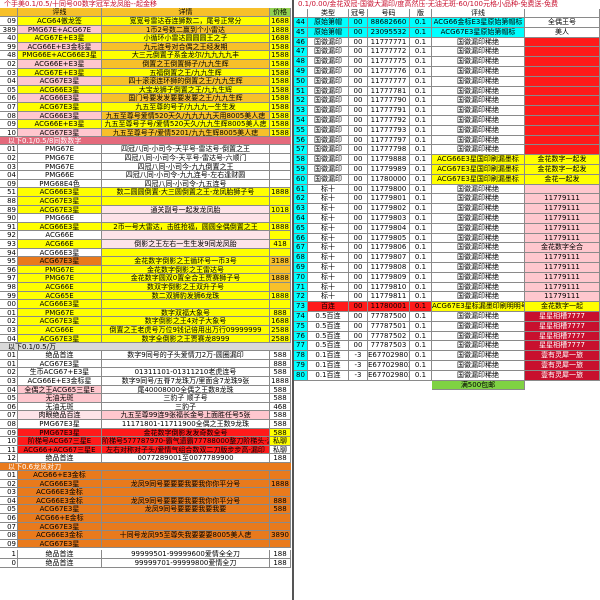 This screenshot has width=600, height=600. Describe the element at coordinates (186, 133) in the screenshot. I see `left-cell: 九五至尊号子/爱情5201/九九生辉8005美人痣` at that location.